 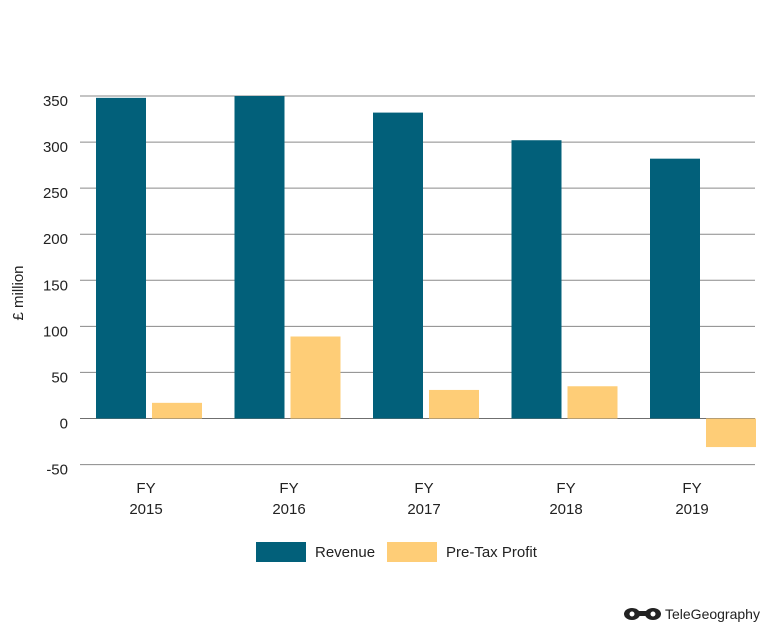 I want to click on legend: Revenue Pre-Tax Profit, so click(x=397, y=552).